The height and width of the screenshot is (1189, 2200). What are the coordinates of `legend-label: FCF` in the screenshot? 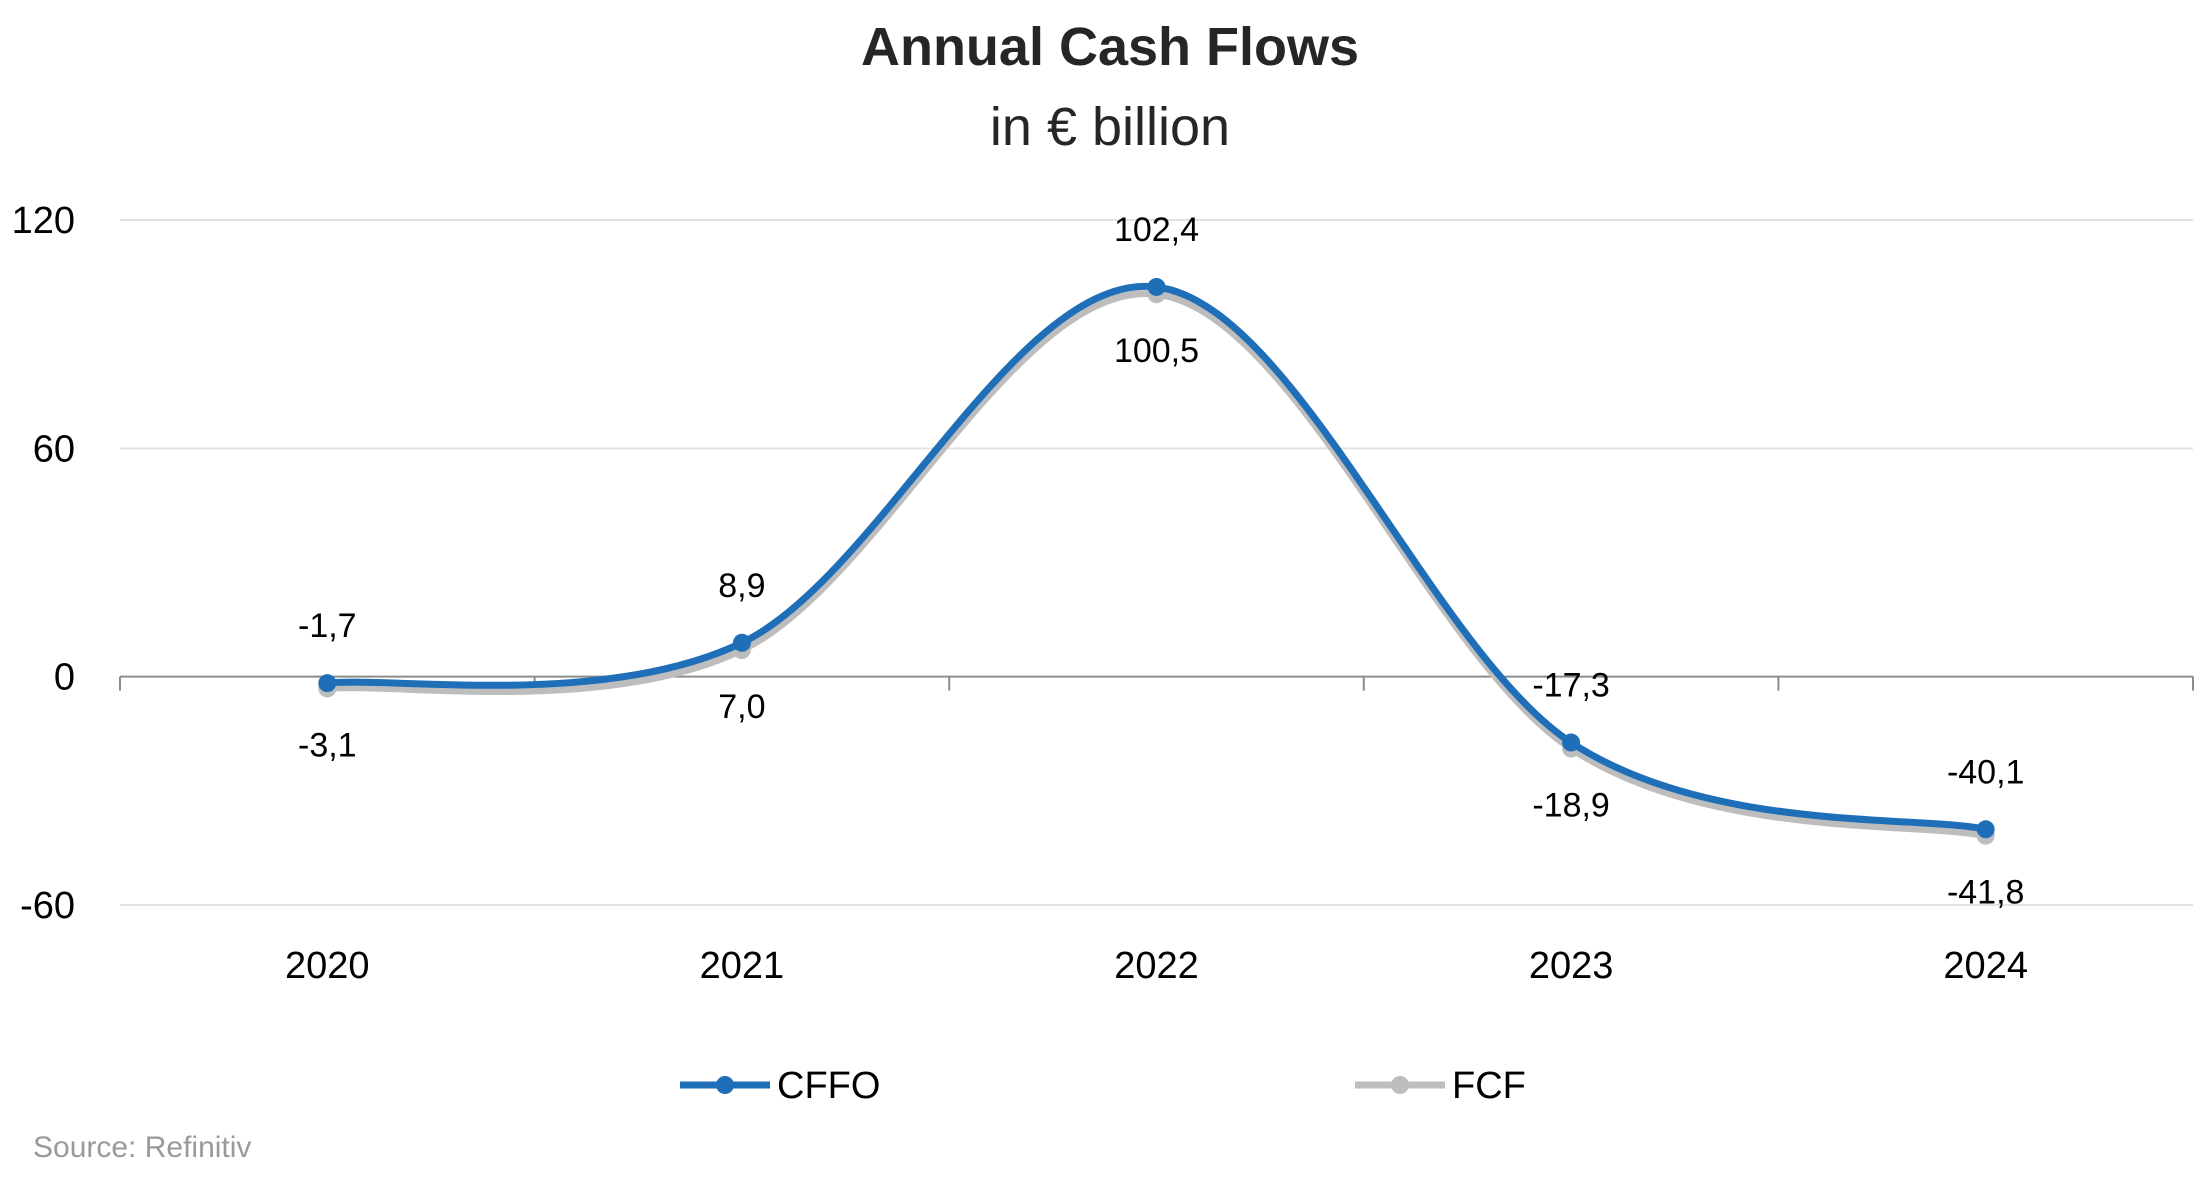 It's located at (1489, 1086).